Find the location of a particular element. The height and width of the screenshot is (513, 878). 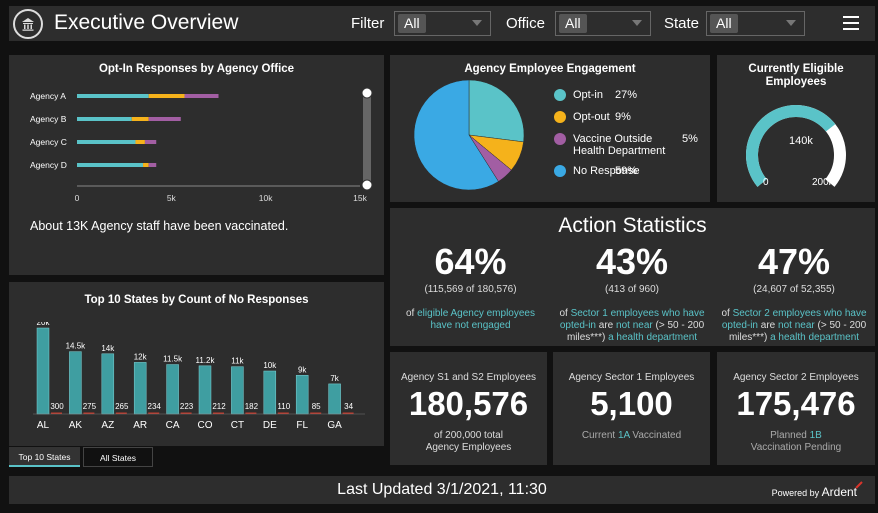

legend-label: Opt-in is located at coordinates (588, 95).